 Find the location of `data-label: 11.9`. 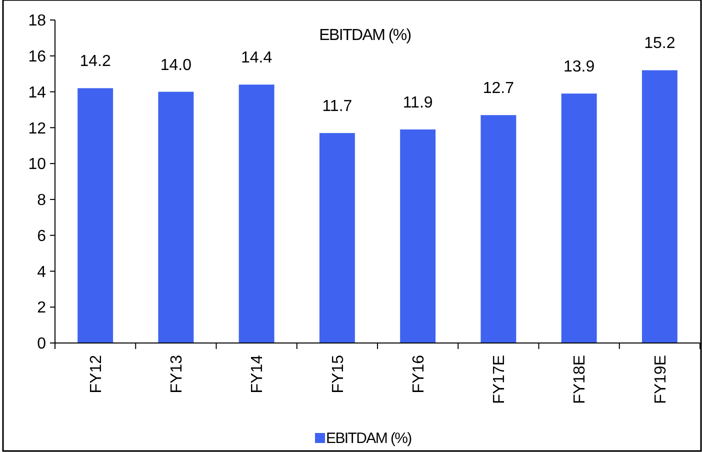

data-label: 11.9 is located at coordinates (417, 103).